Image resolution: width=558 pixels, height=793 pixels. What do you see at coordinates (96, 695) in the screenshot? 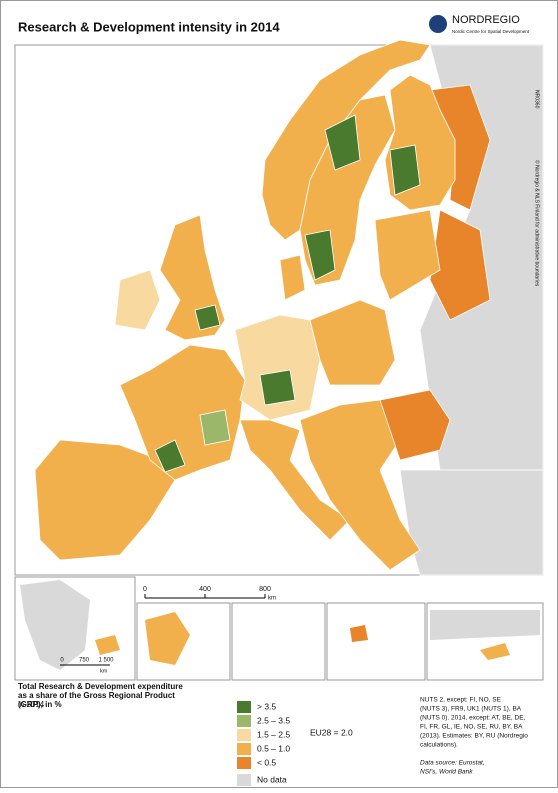
I see `legend-title: as a share of the Gross Regional Product` at bounding box center [96, 695].